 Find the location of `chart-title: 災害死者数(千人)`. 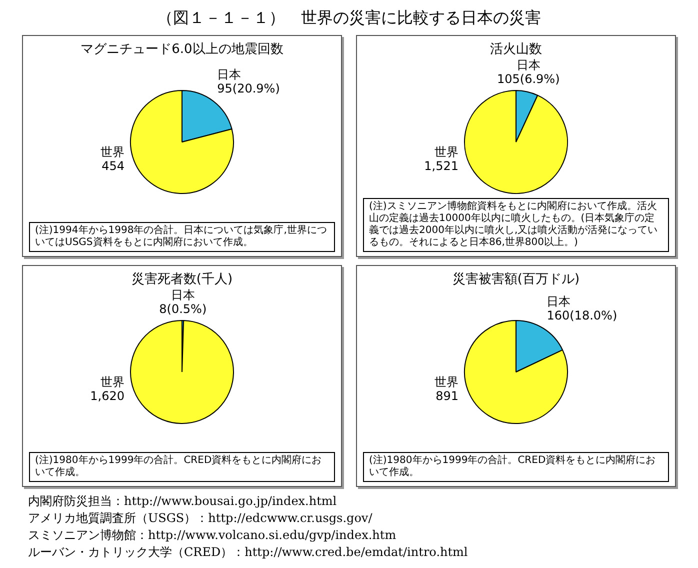

chart-title: 災害死者数(千人) is located at coordinates (182, 279).